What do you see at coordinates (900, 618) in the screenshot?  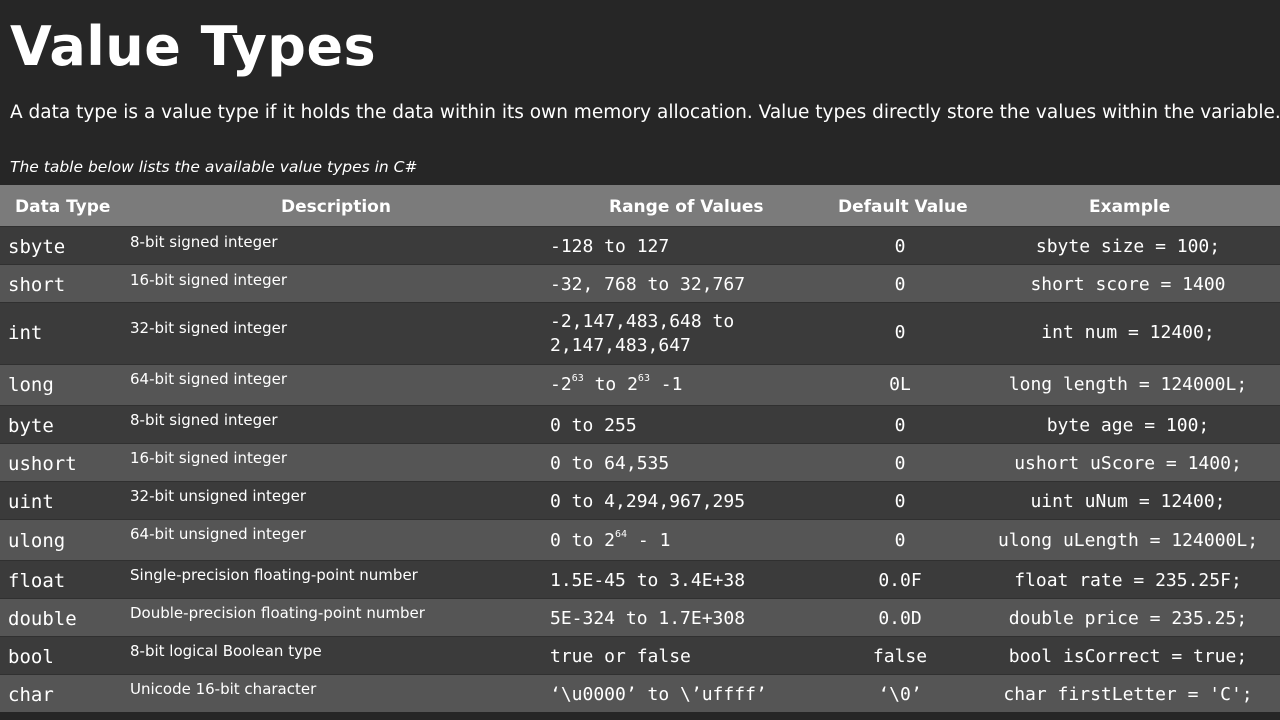 I see `cell-default: 0.0D` at bounding box center [900, 618].